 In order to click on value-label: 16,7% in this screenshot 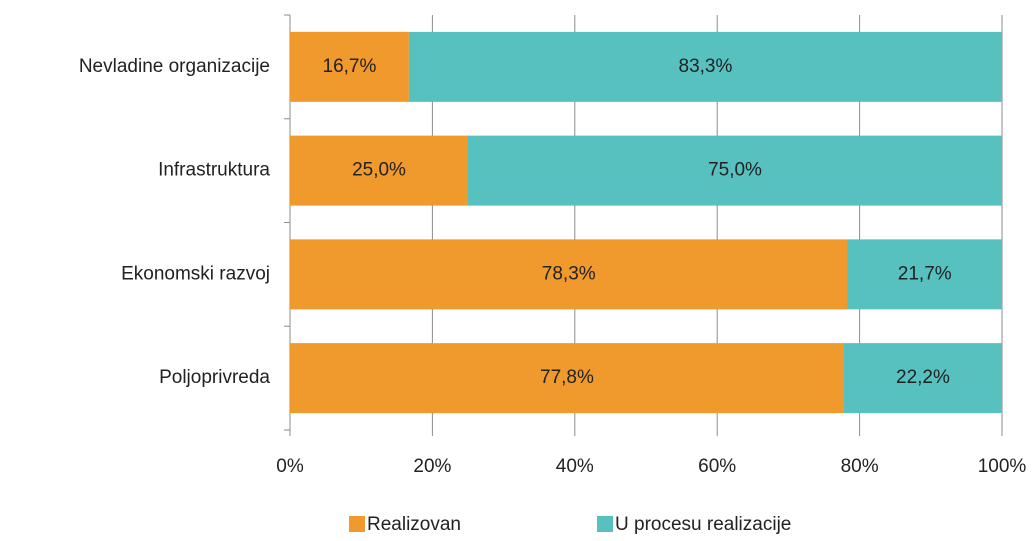, I will do `click(350, 66)`.